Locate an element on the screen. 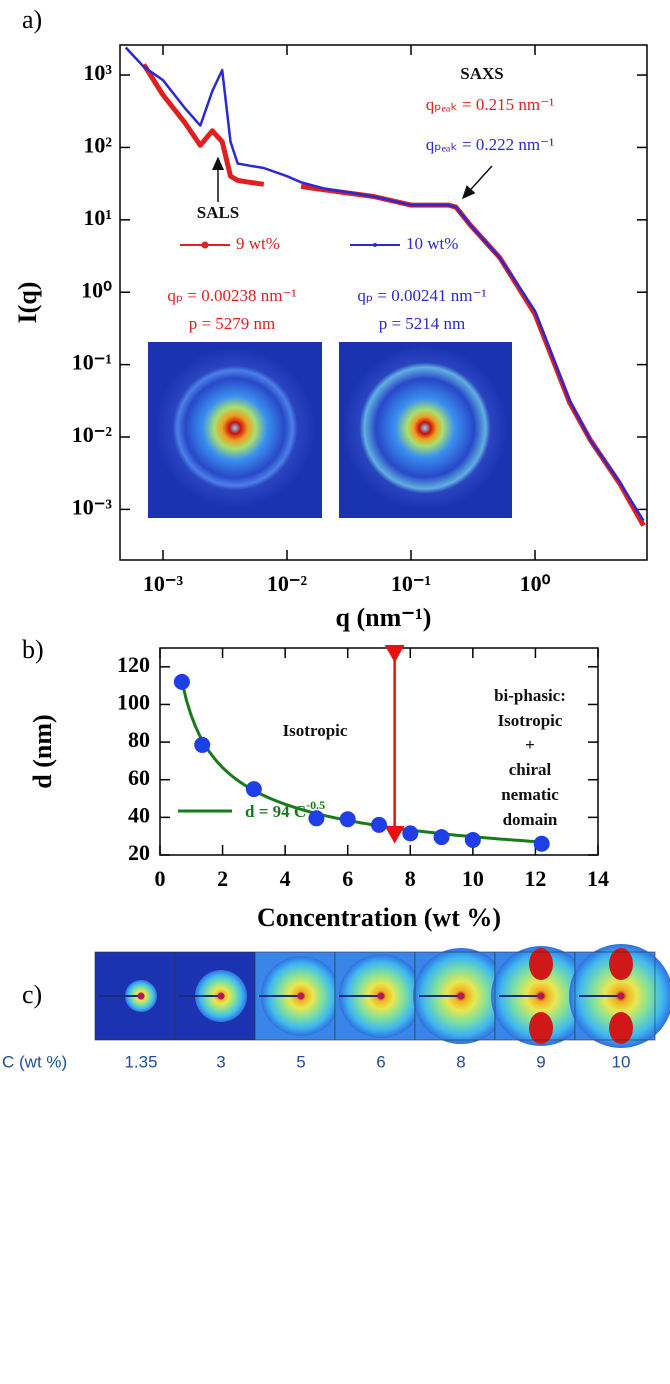 Image resolution: width=670 pixels, height=1384 pixels. fit-label: d = 94 C-0.5 is located at coordinates (285, 809).